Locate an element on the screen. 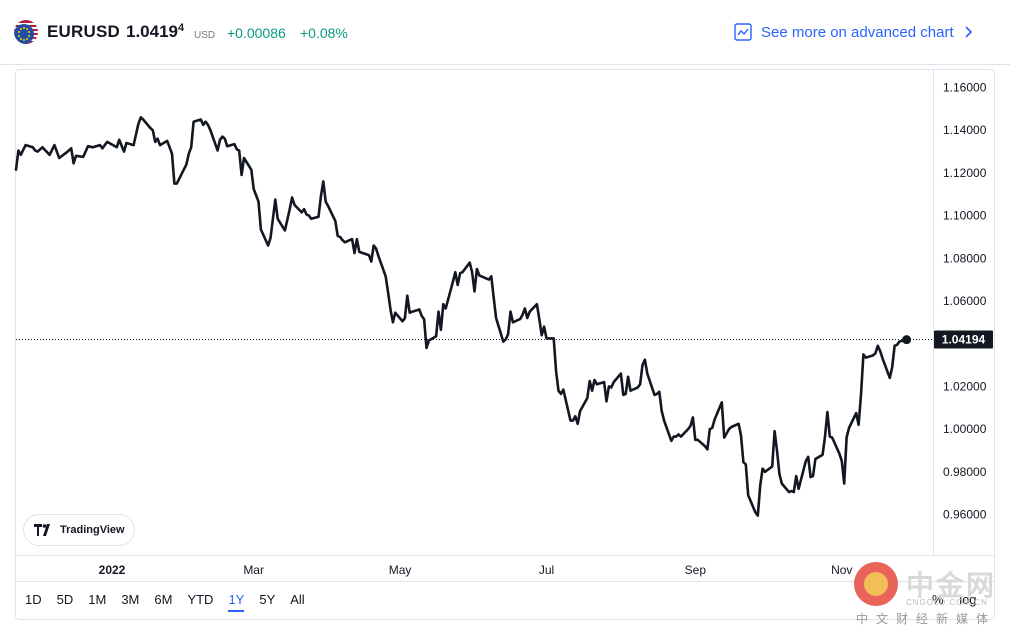 The height and width of the screenshot is (634, 1010). y-tick-label: 1.14000 is located at coordinates (965, 130).